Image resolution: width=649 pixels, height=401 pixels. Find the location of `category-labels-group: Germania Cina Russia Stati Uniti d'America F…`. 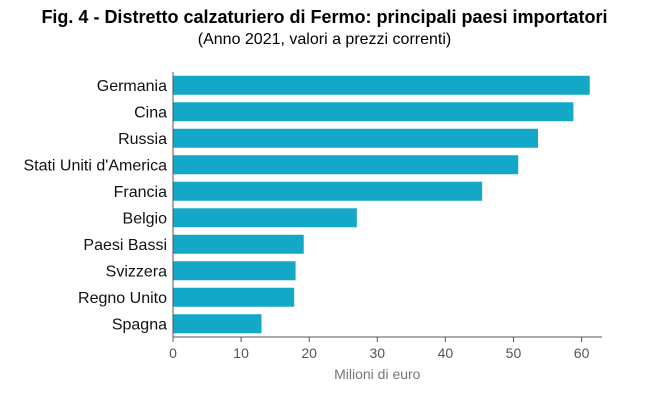

category-labels-group: Germania Cina Russia Stati Uniti d'America F… is located at coordinates (95, 206).